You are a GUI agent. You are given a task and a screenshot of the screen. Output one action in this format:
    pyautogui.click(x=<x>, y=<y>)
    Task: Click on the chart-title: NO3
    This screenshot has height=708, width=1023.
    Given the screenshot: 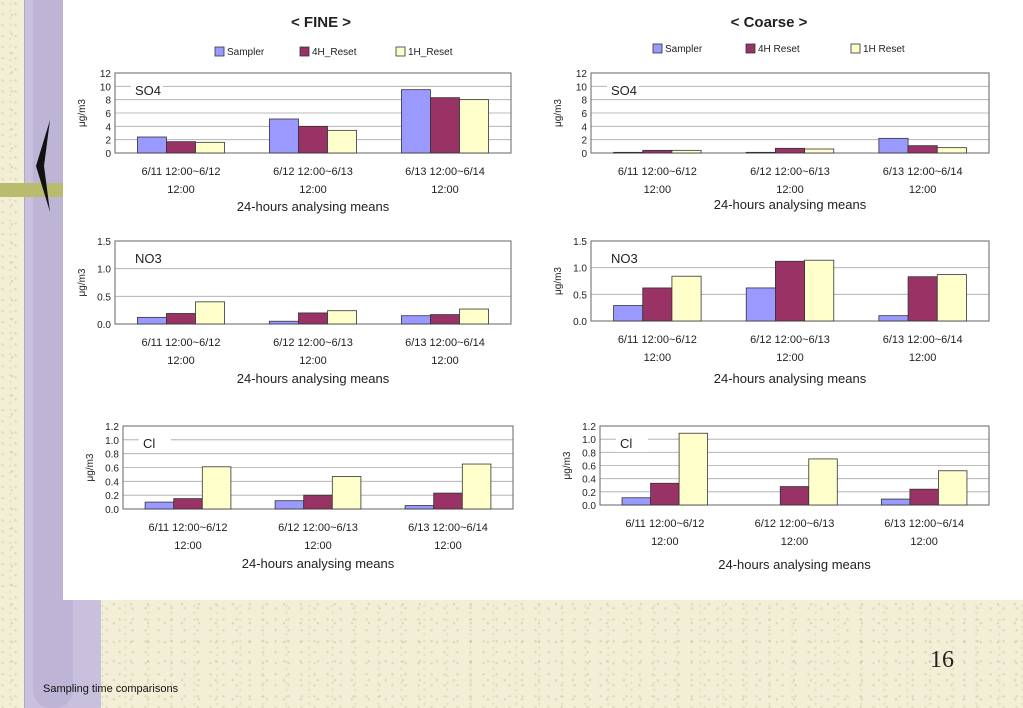 What is the action you would take?
    pyautogui.click(x=624, y=258)
    